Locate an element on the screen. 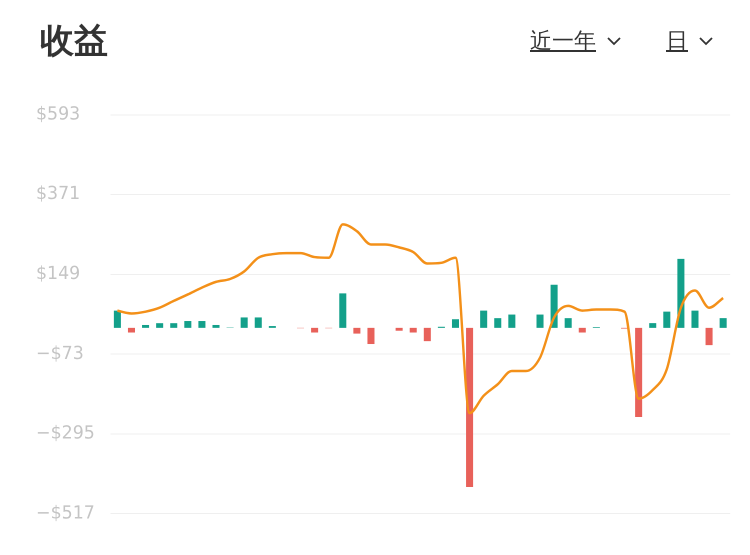 The height and width of the screenshot is (555, 750). y-tick-label: −$295 is located at coordinates (65, 433).